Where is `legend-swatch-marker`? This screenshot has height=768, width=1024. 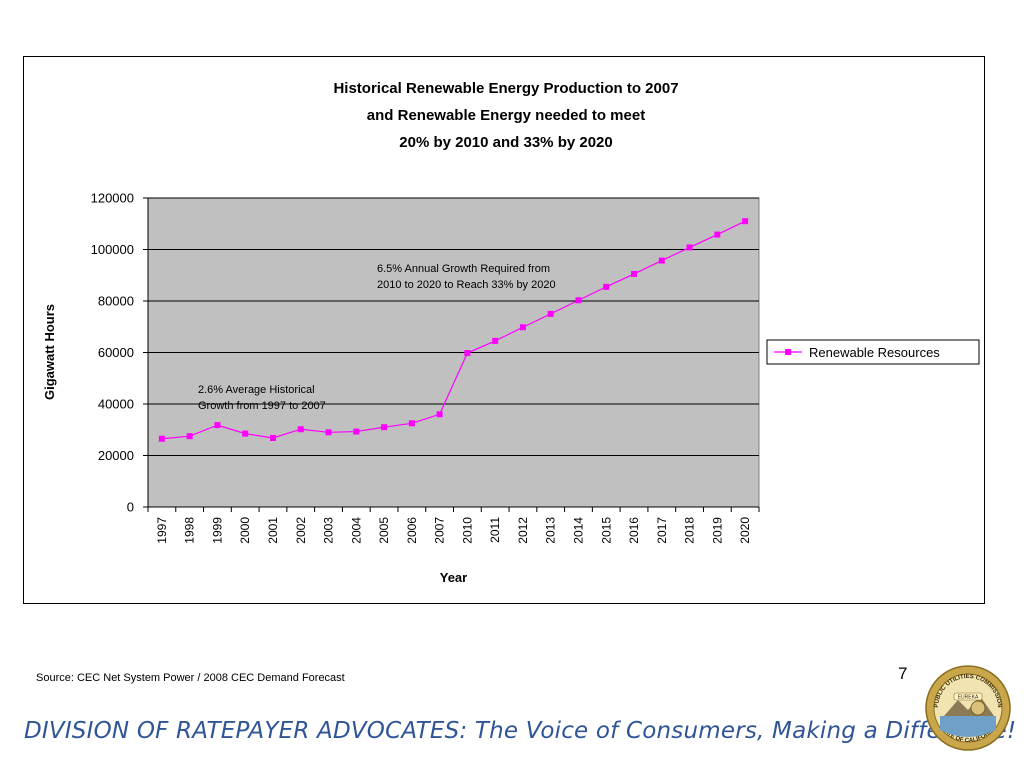 legend-swatch-marker is located at coordinates (788, 352).